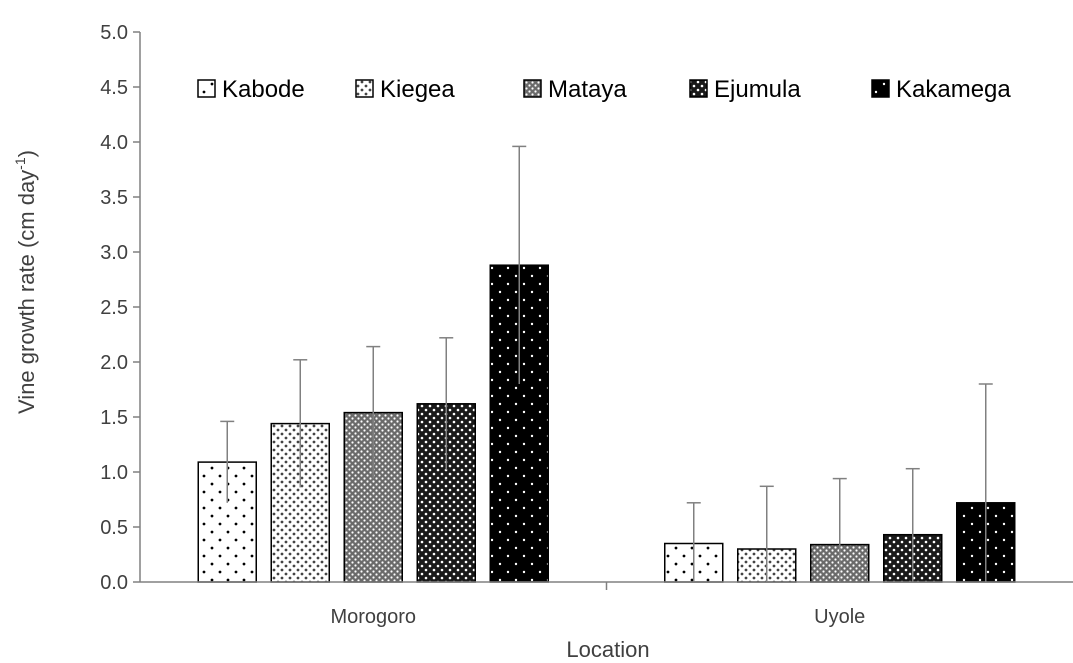 The height and width of the screenshot is (663, 1073). Describe the element at coordinates (114, 88) in the screenshot. I see `y-tick-label: 4.5` at that location.